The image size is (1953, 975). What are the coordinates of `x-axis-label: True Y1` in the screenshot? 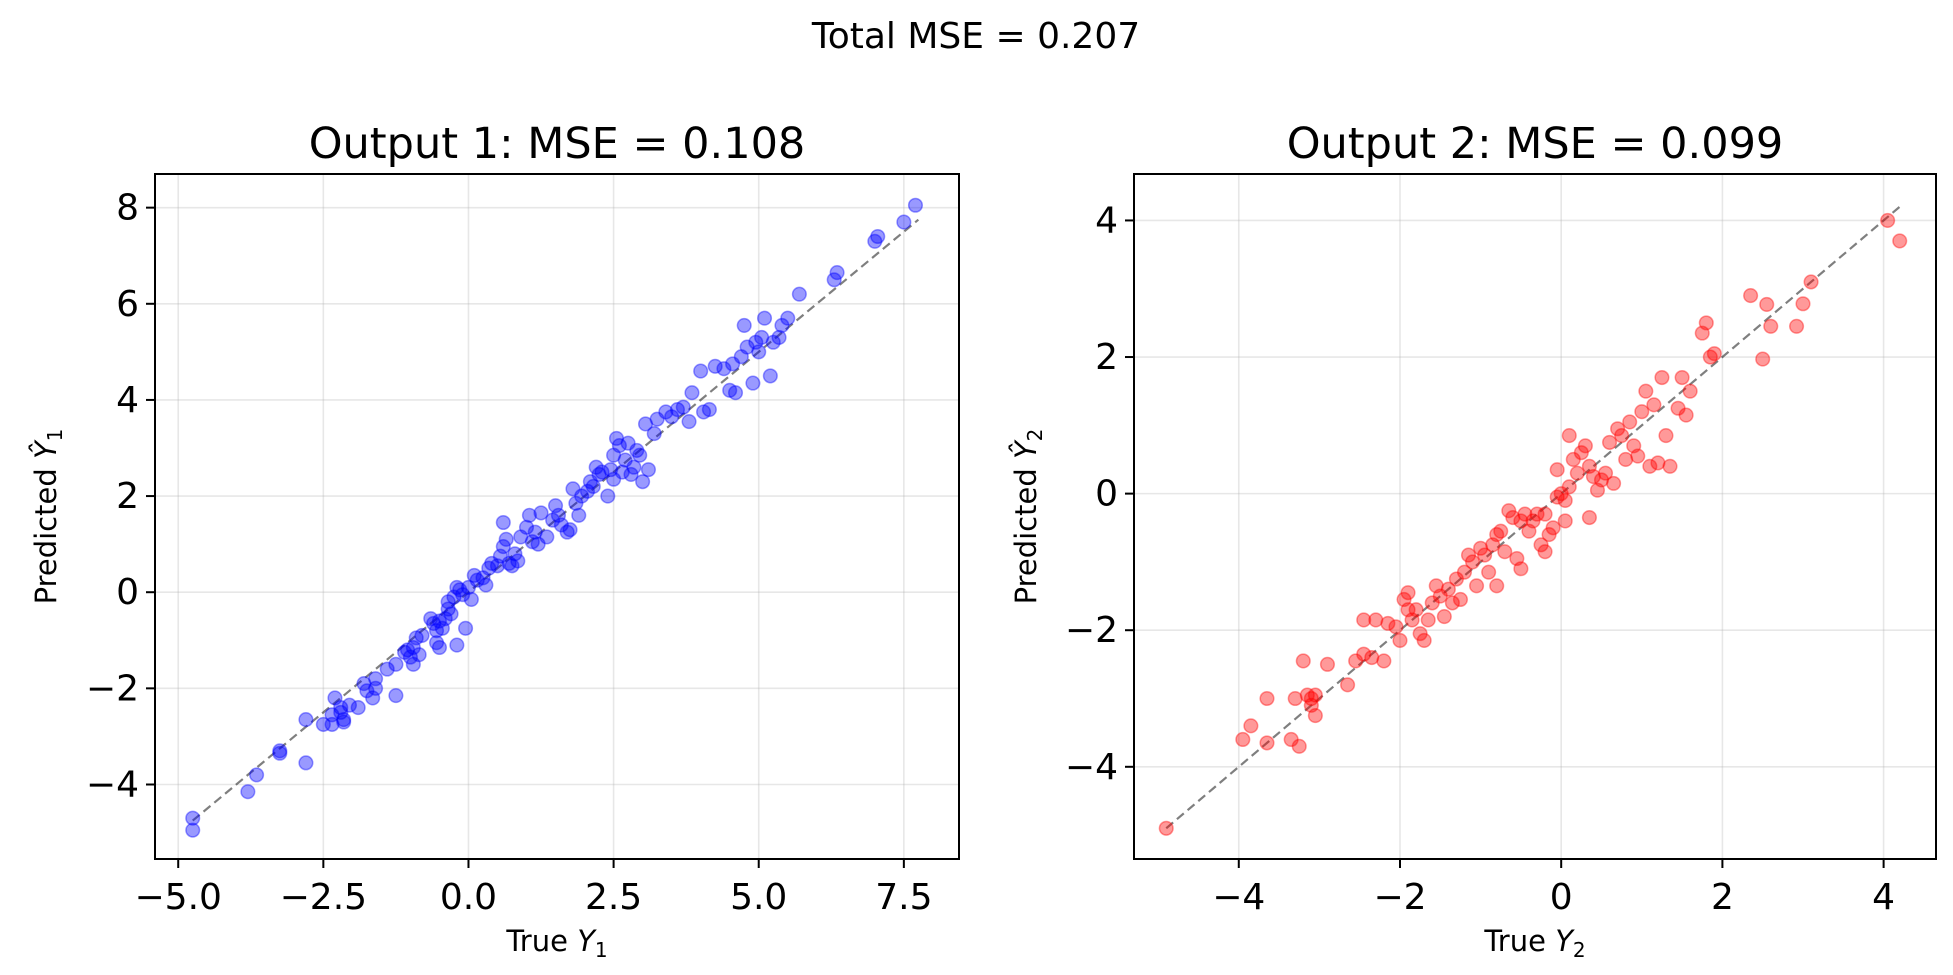 It's located at (556, 943).